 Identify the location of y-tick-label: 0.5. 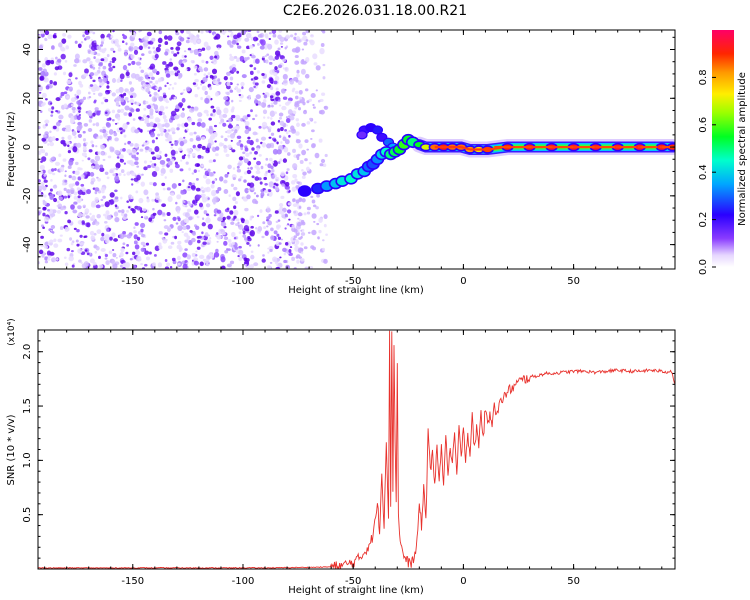
(27, 515).